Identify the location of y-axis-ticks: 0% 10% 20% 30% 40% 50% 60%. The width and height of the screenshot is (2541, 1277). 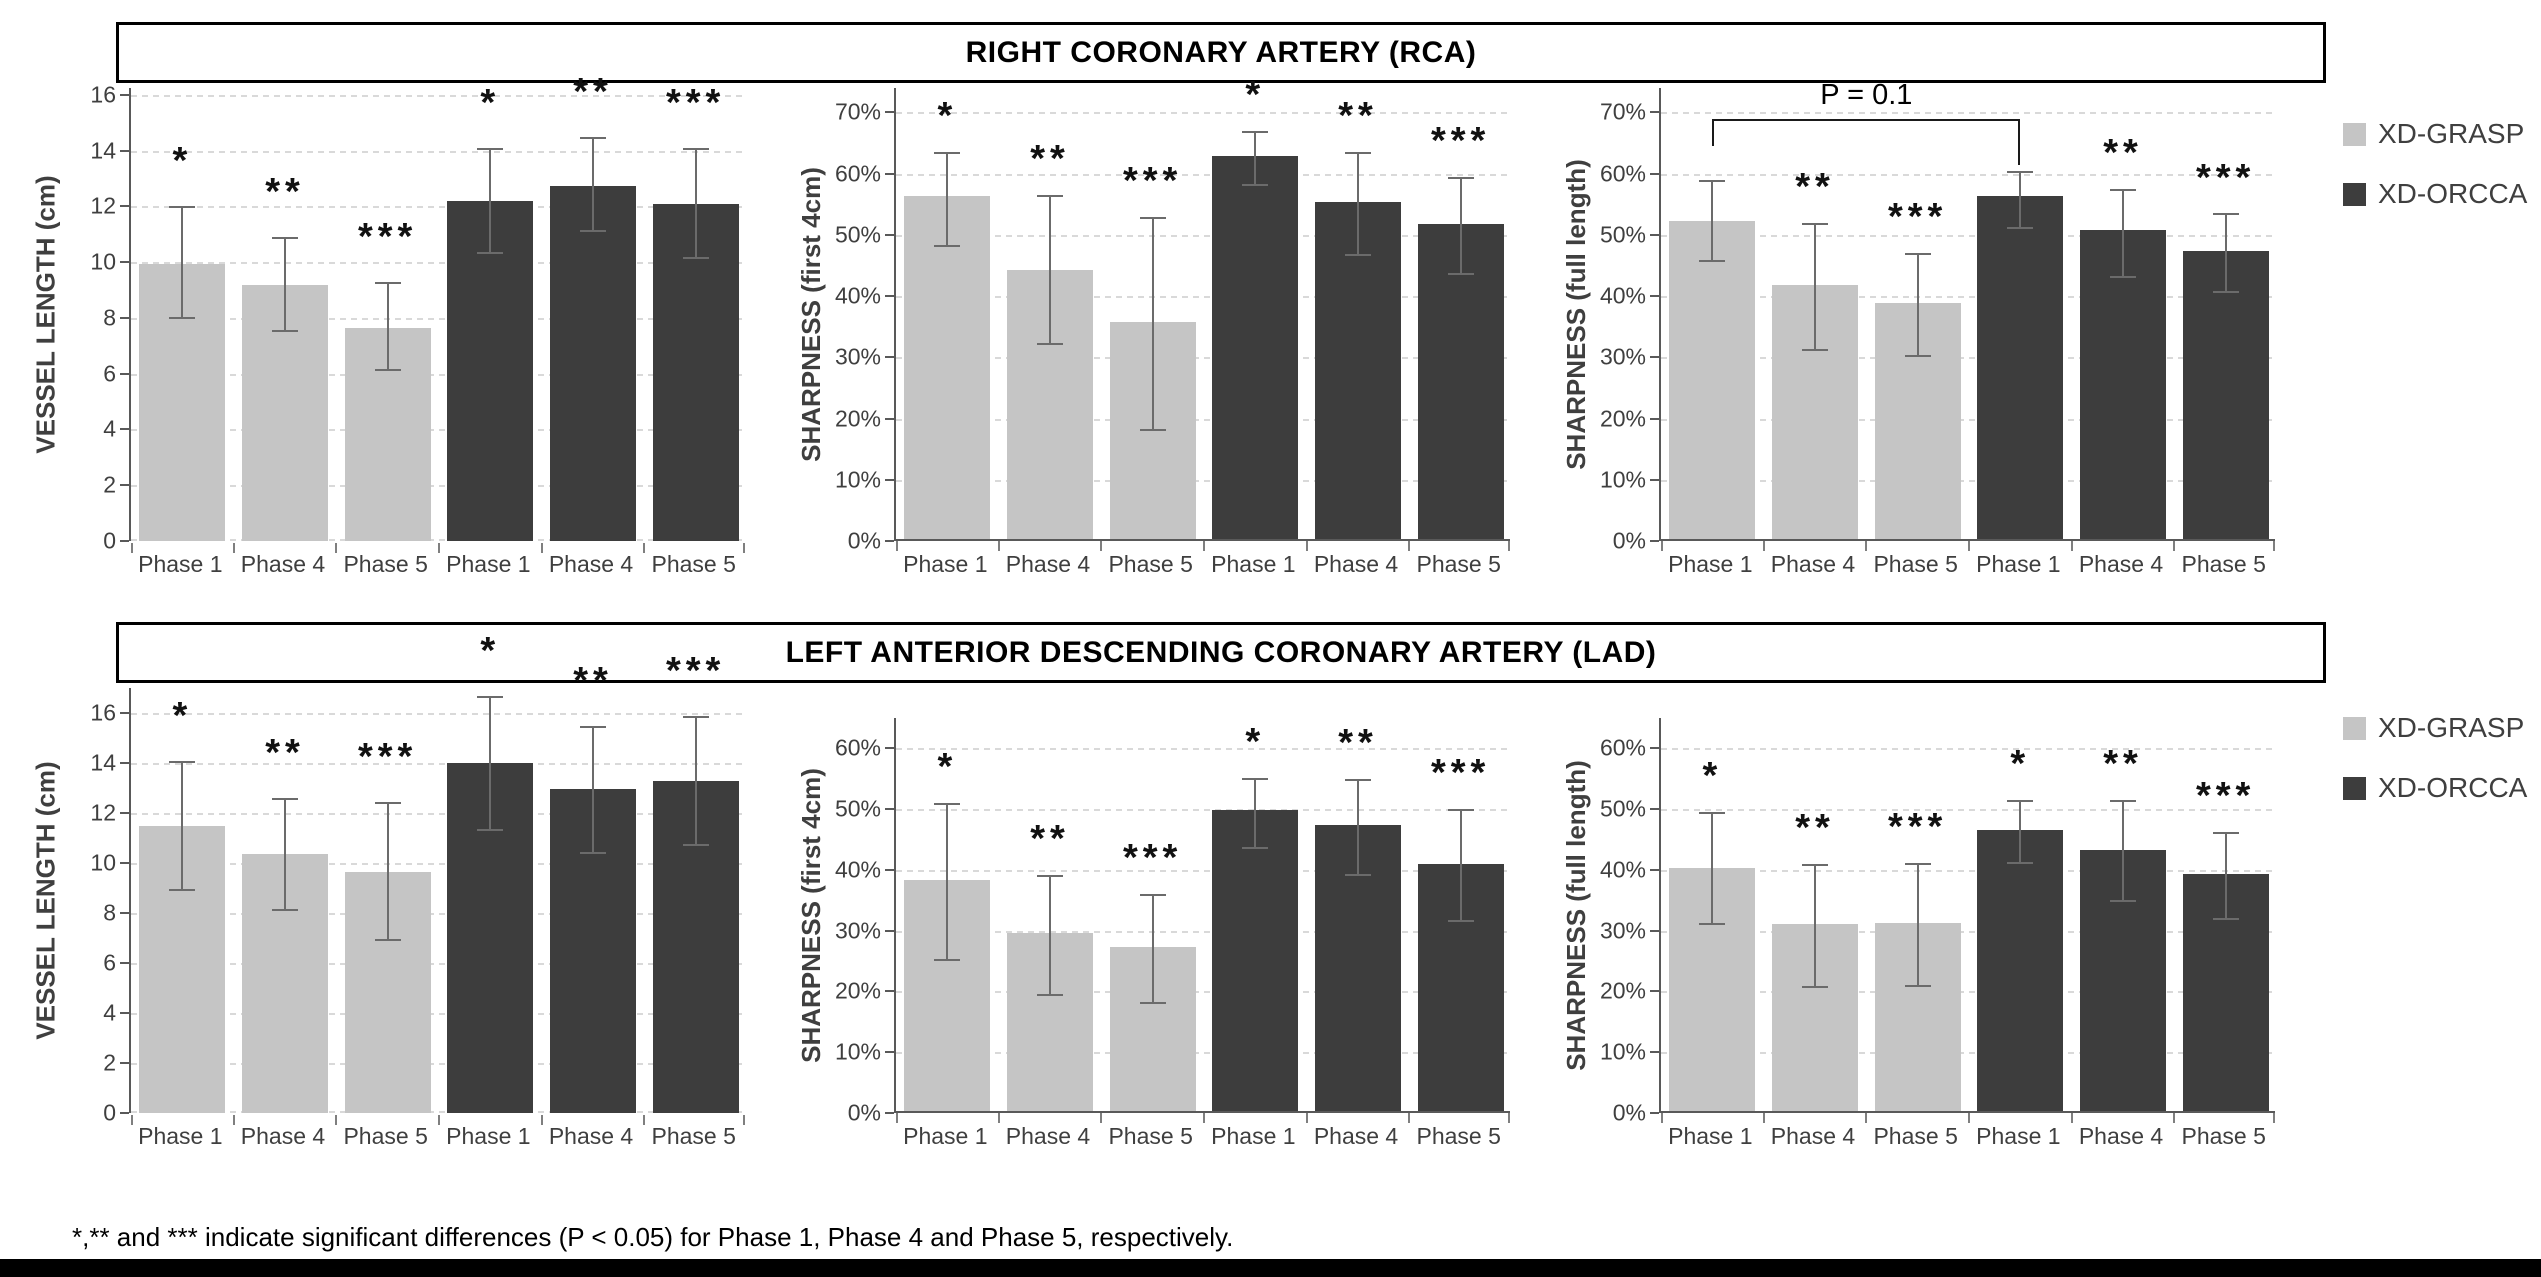
(1628, 922).